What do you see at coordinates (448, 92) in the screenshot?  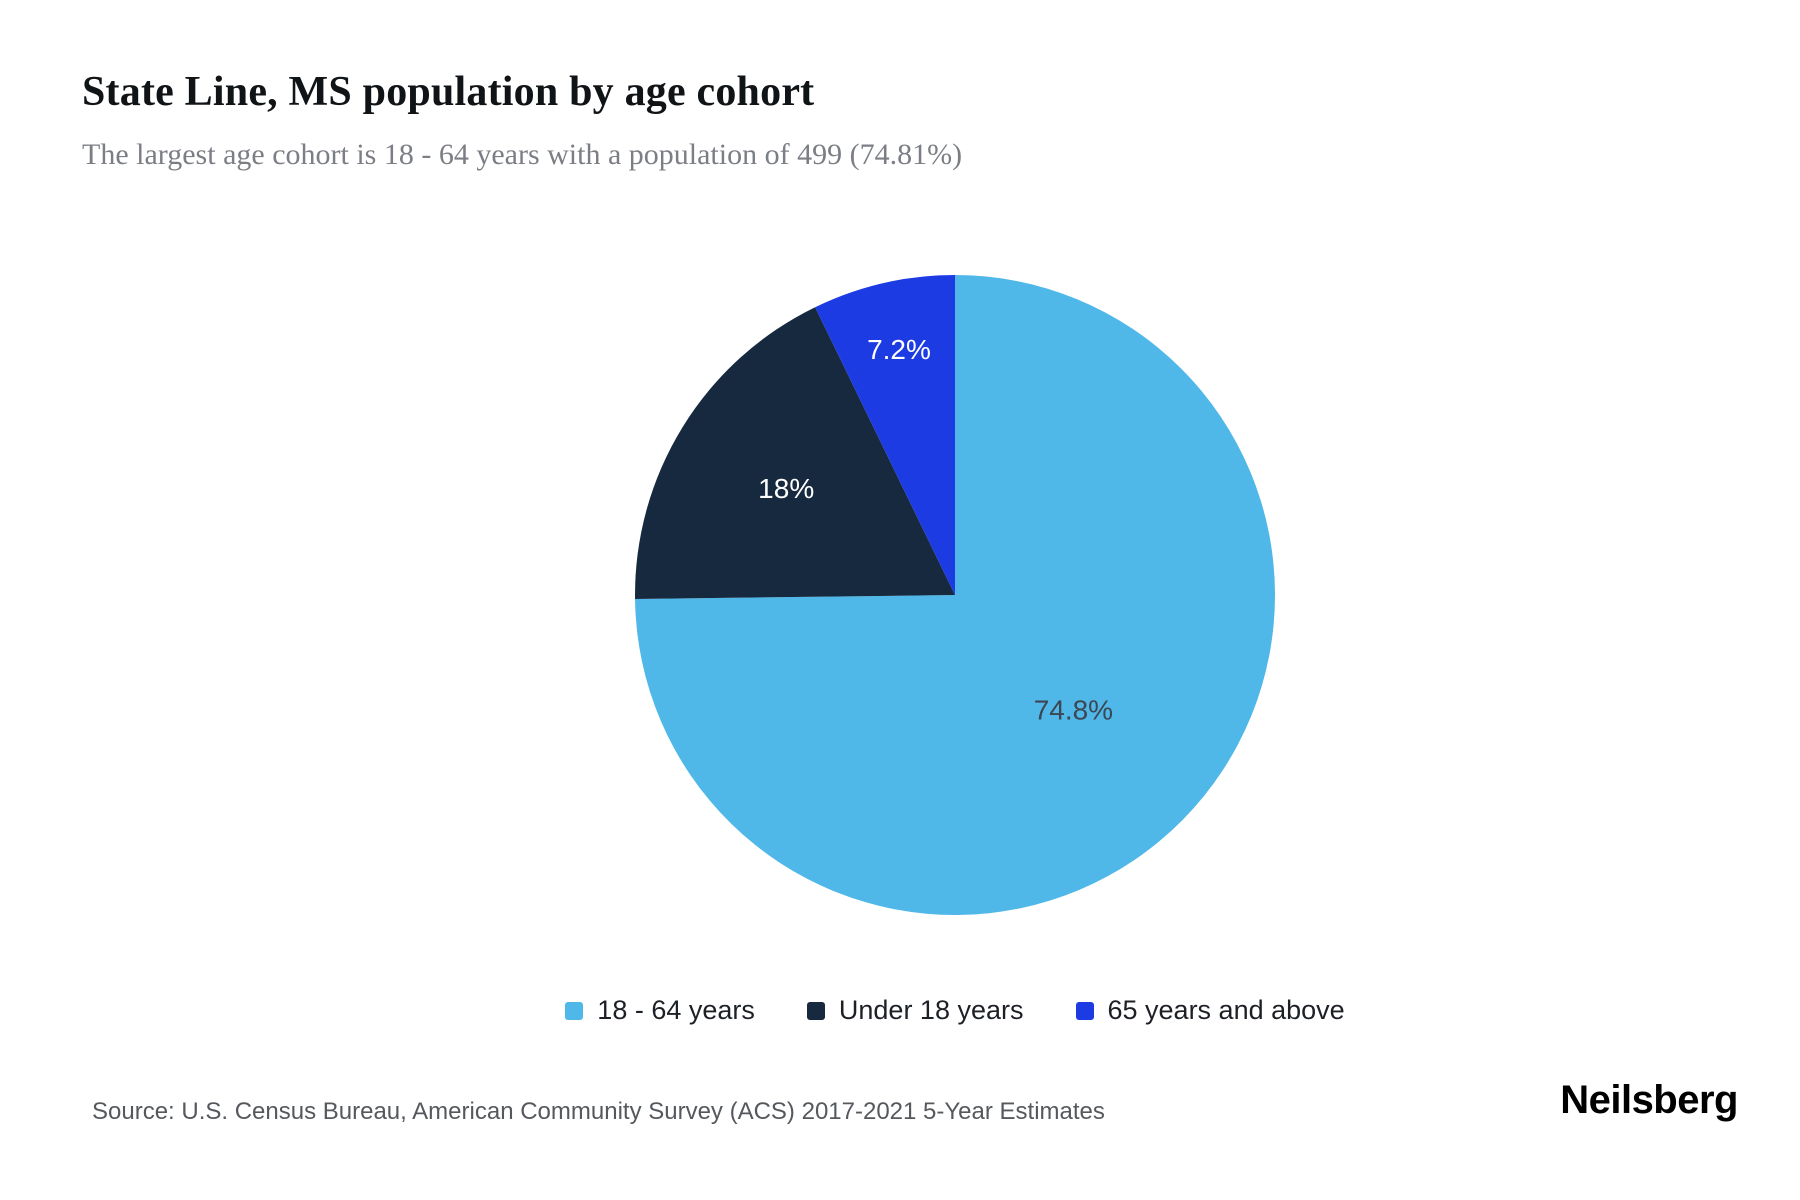 I see `chart-title: State Line, MS population by age cohort` at bounding box center [448, 92].